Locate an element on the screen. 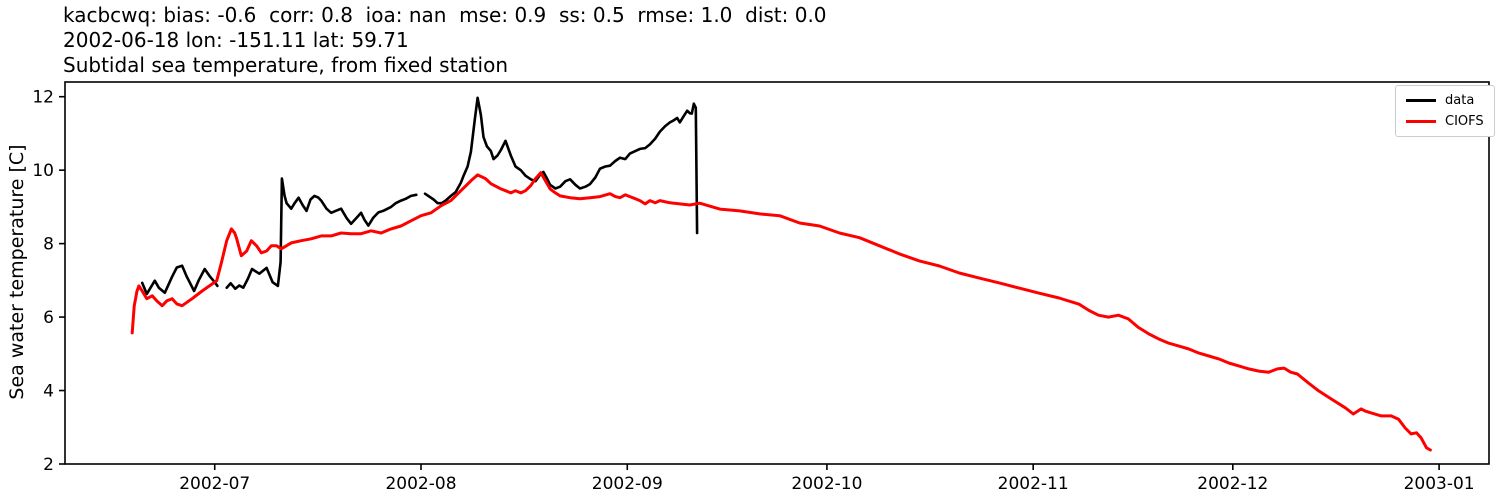 The image size is (1500, 500). y-tick-label: 4 is located at coordinates (48, 392).